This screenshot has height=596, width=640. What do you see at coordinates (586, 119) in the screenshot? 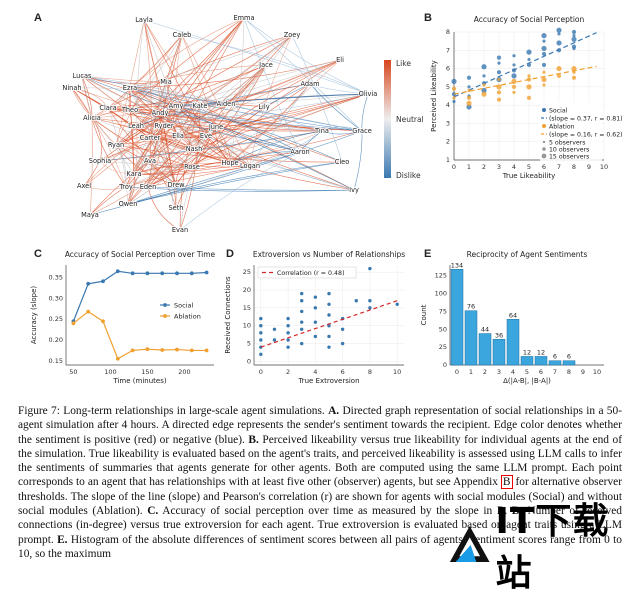
I see `b-legend-social-fit: (slope = 0.37, r = 0.81)` at bounding box center [586, 119].